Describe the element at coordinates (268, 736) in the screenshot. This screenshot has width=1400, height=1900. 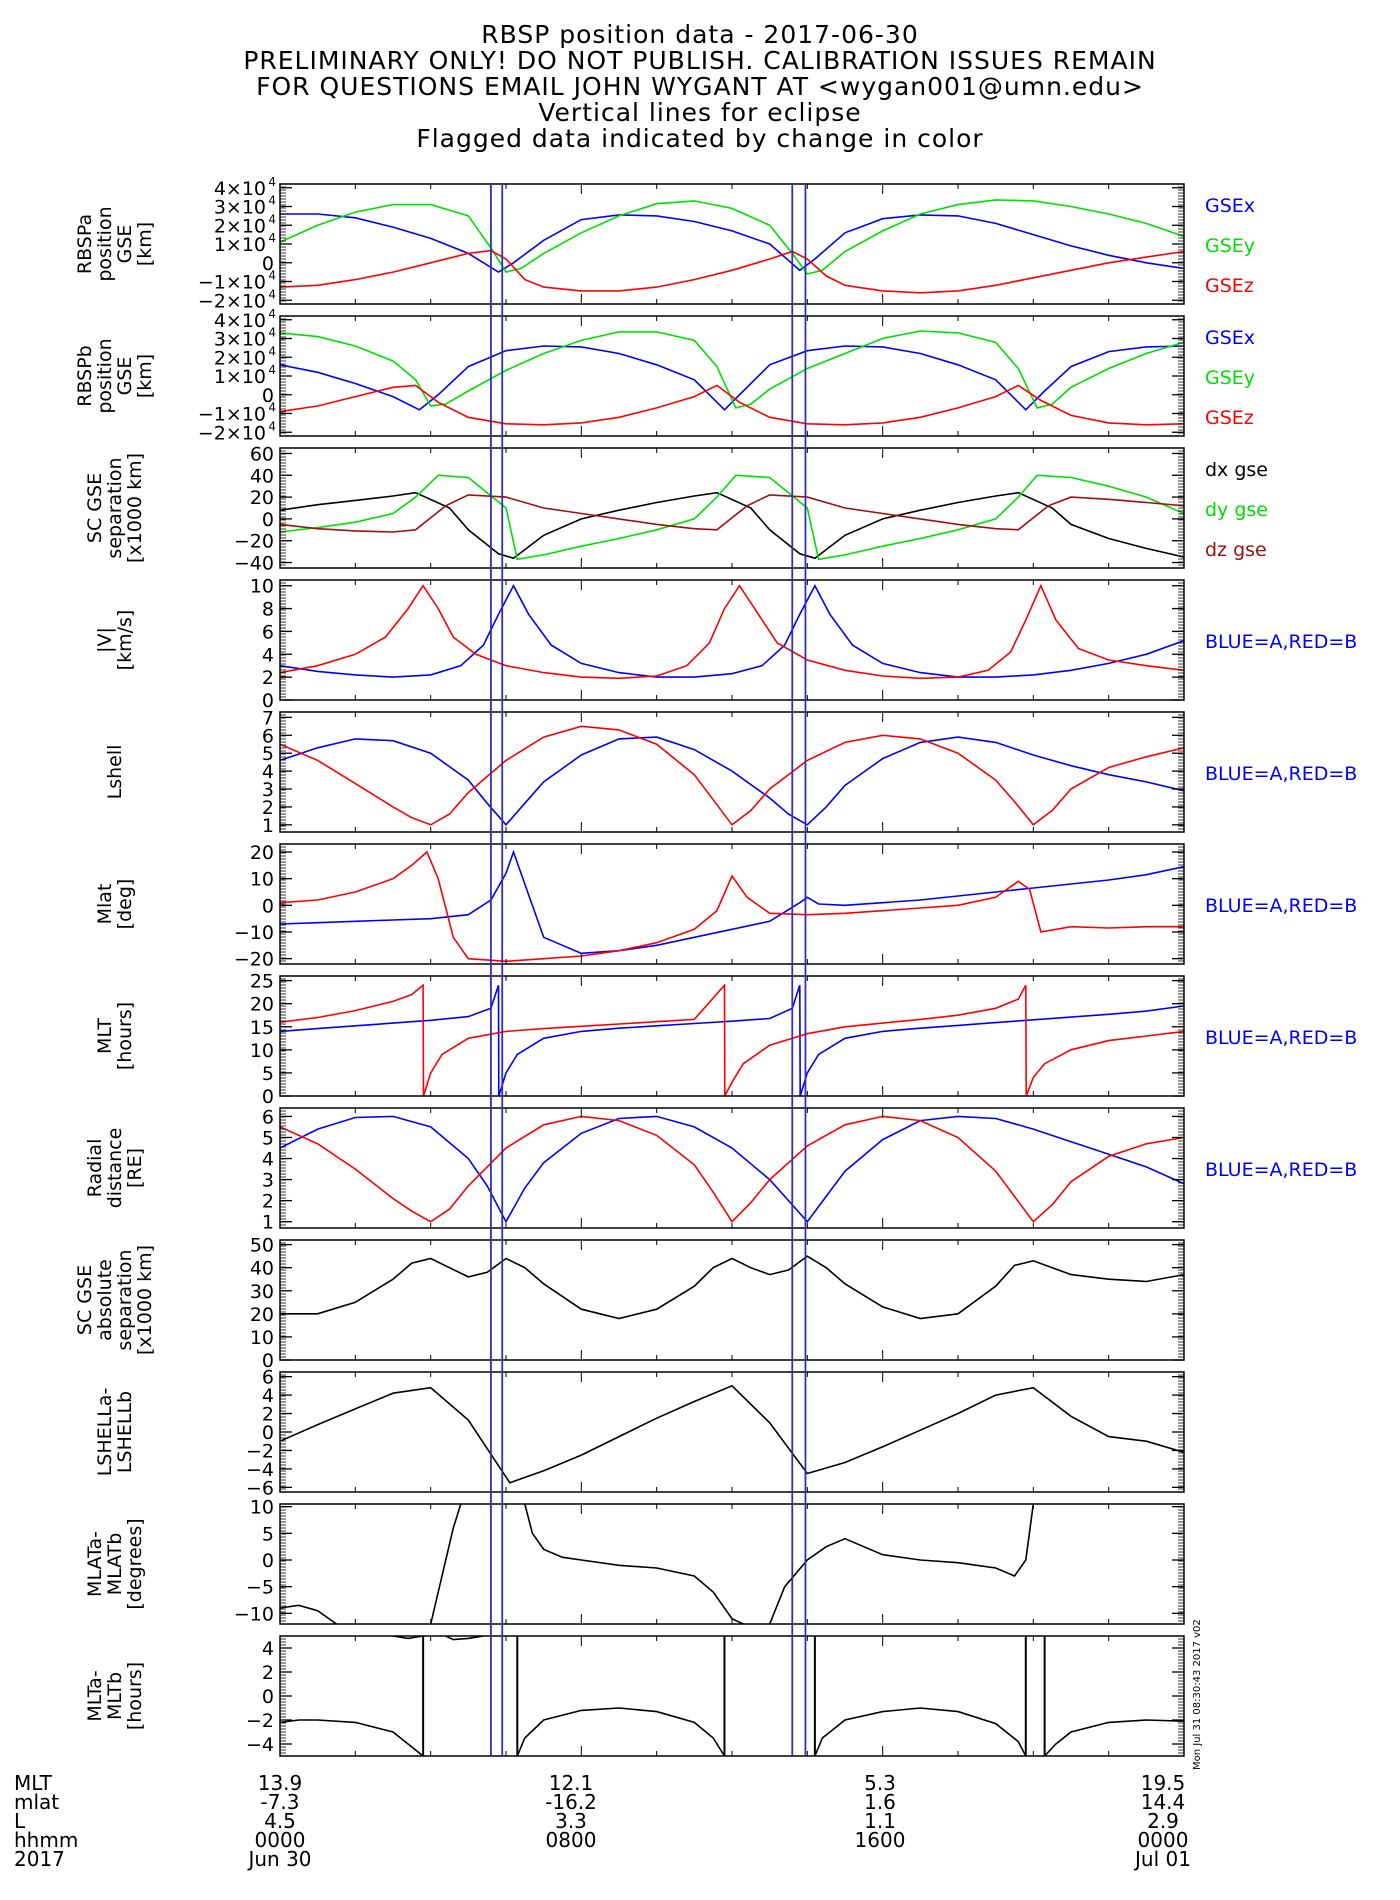
I see `ytick-label-lshell-1: 6` at that location.